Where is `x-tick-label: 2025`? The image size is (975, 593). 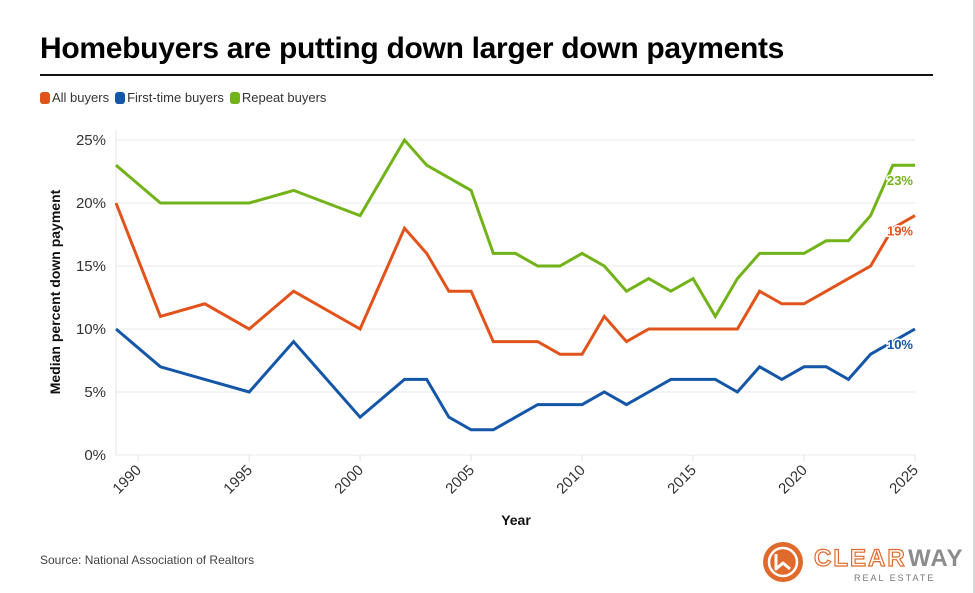 x-tick-label: 2025 is located at coordinates (904, 480).